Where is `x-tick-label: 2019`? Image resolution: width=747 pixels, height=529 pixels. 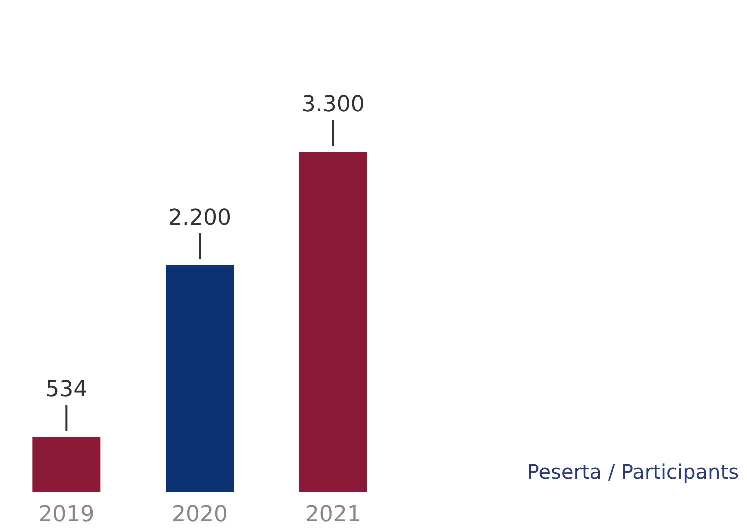 x-tick-label: 2019 is located at coordinates (66, 515).